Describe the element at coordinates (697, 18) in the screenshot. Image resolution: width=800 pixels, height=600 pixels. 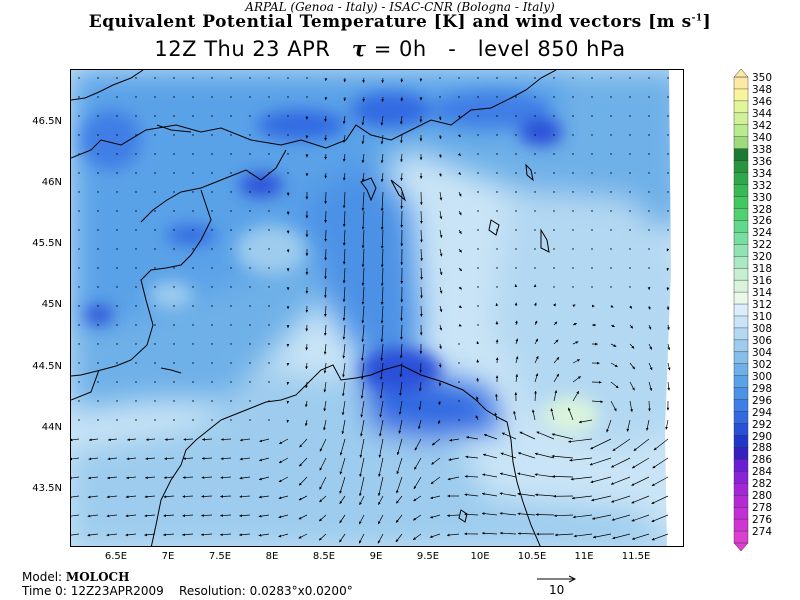
I see `title-unit-exponent: -1` at that location.